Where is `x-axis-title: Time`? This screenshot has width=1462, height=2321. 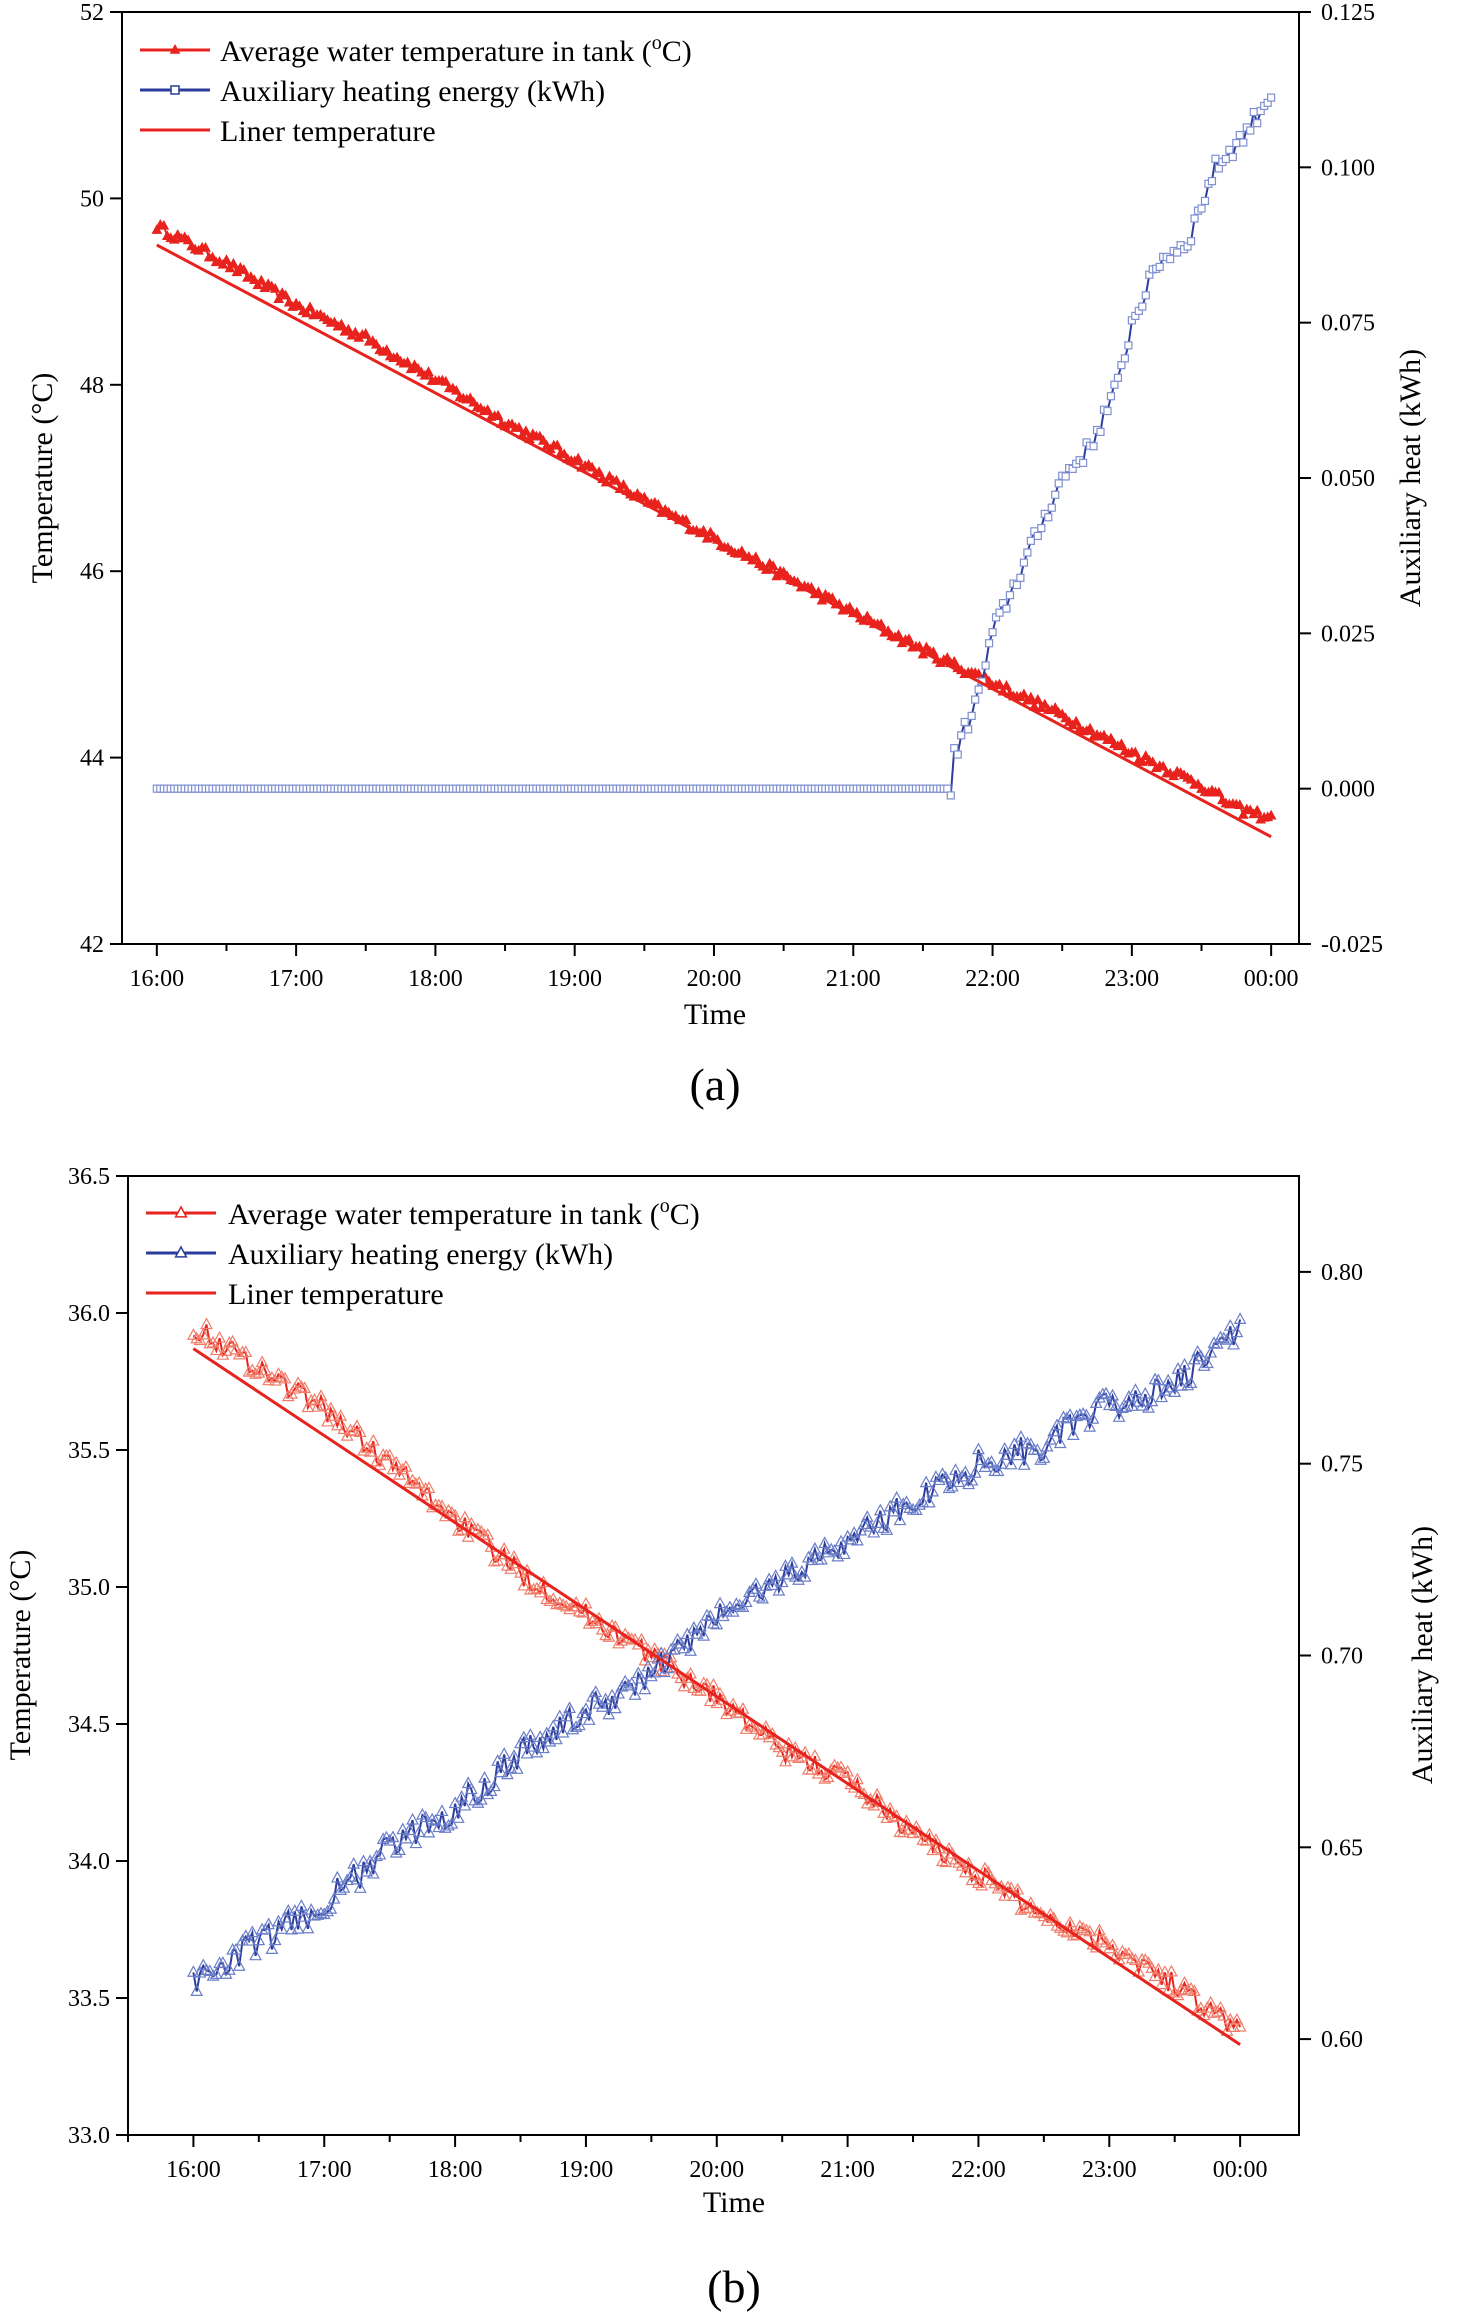
x-axis-title: Time is located at coordinates (715, 1014).